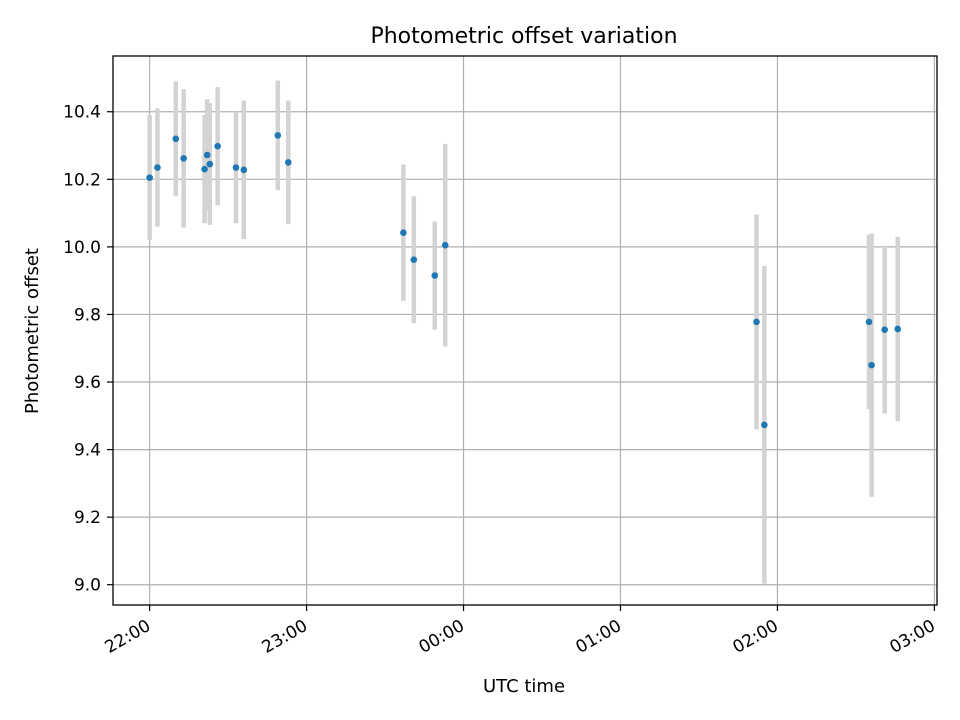 The height and width of the screenshot is (720, 960). Describe the element at coordinates (520, 631) in the screenshot. I see `x-axis-ticks: 22:00 23:00 00:00 01:00 02:00 03:00` at that location.